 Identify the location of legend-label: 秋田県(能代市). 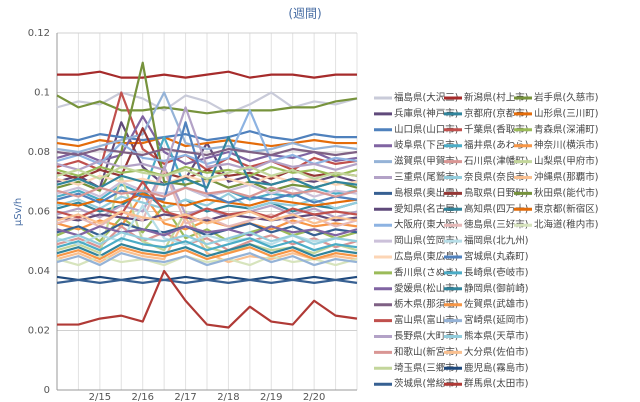
(566, 193).